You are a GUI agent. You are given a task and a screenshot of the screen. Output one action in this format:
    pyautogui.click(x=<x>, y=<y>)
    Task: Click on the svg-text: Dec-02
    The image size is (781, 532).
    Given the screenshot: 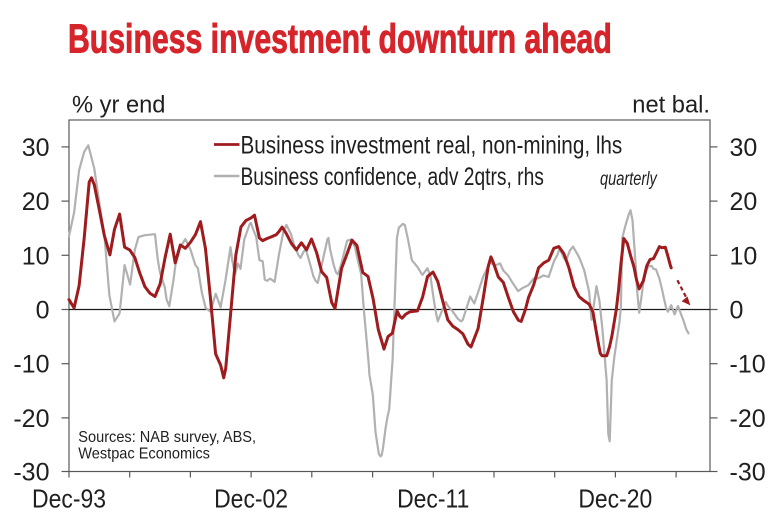 What is the action you would take?
    pyautogui.click(x=251, y=499)
    